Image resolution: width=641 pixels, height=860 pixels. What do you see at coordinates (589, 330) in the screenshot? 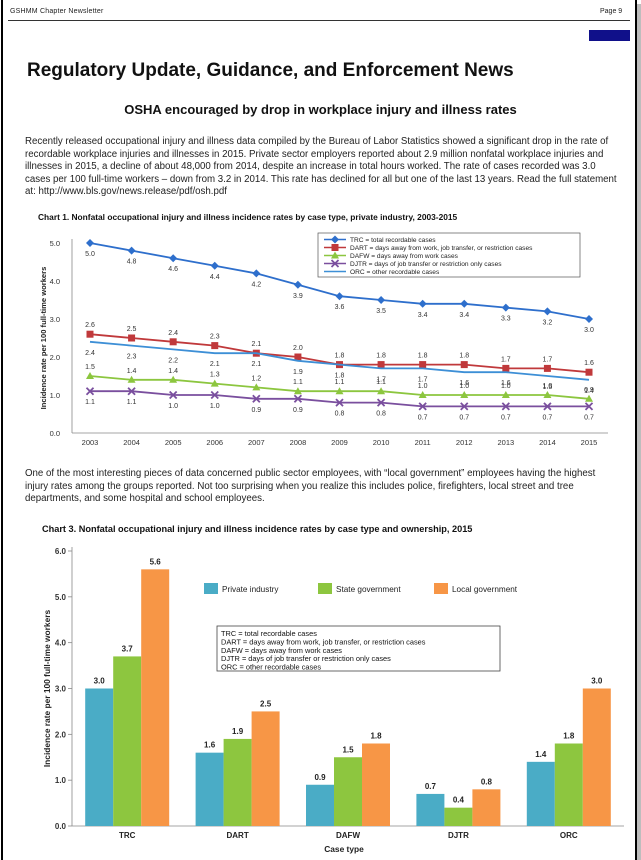
I see `chart1-data-label-trc: 3.0` at bounding box center [589, 330].